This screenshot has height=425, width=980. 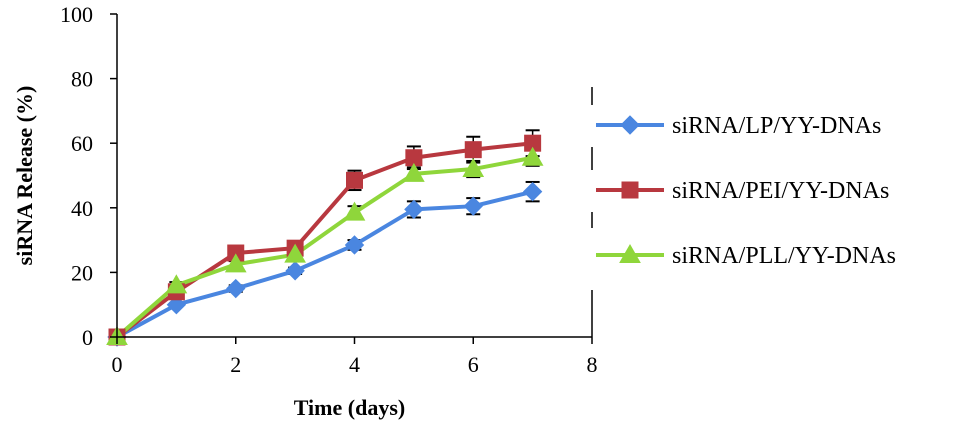 I want to click on legend-marker-sirna-lp-yy-dnas, so click(x=630, y=125).